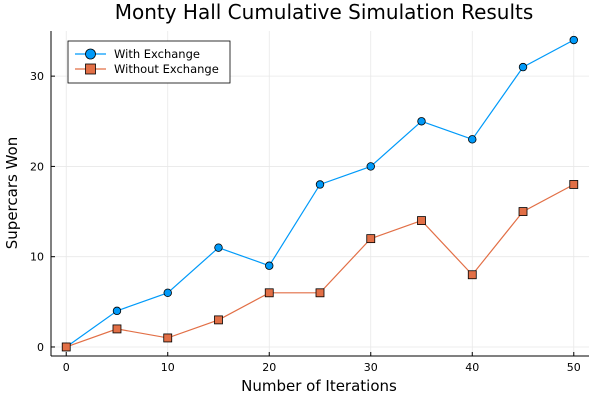 This screenshot has height=400, width=600. I want to click on legend-item: Without Exchange, so click(147, 69).